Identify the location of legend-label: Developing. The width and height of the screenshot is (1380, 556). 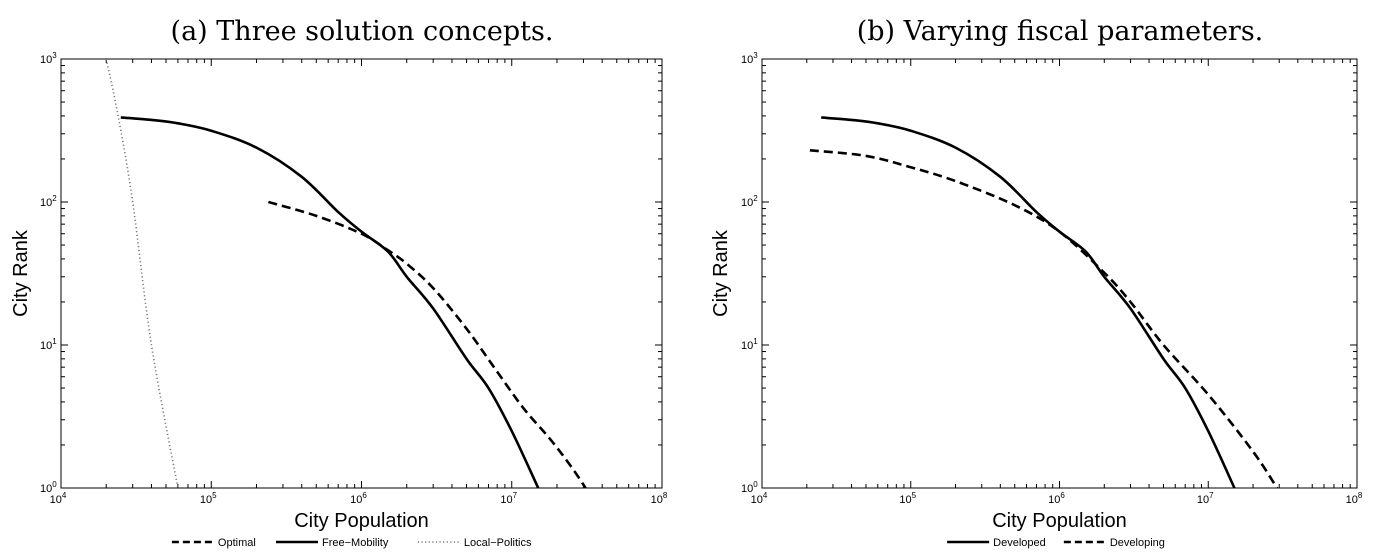
(1137, 543).